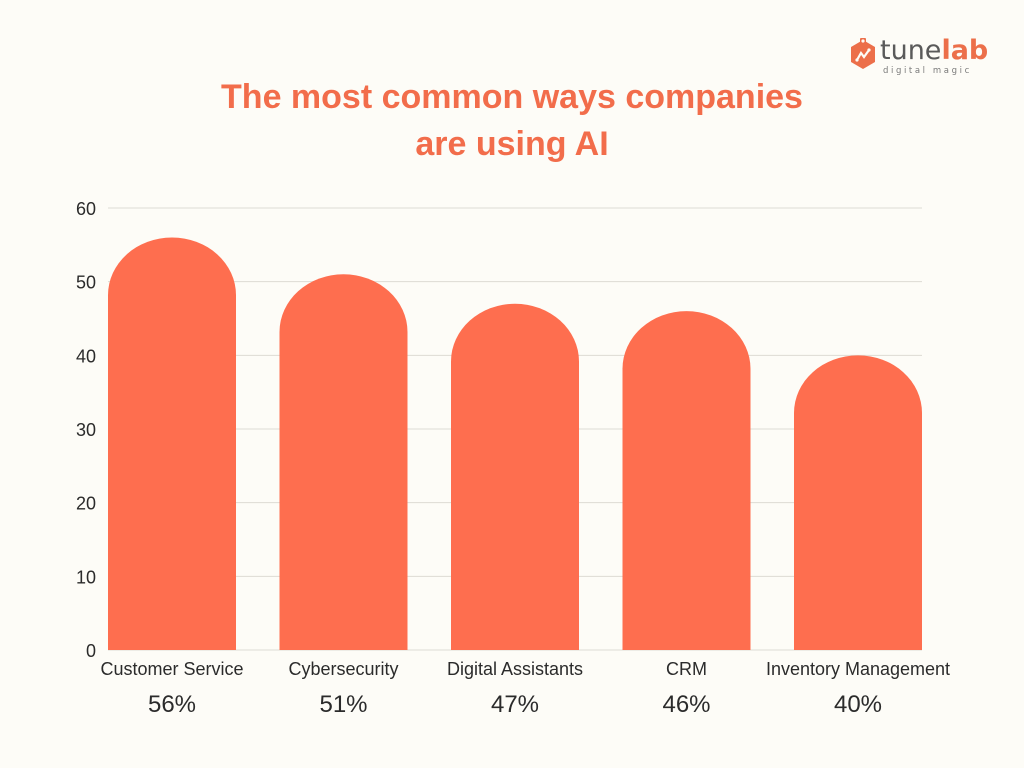 The image size is (1024, 768). What do you see at coordinates (343, 669) in the screenshot?
I see `x-tick-label: Cybersecurity` at bounding box center [343, 669].